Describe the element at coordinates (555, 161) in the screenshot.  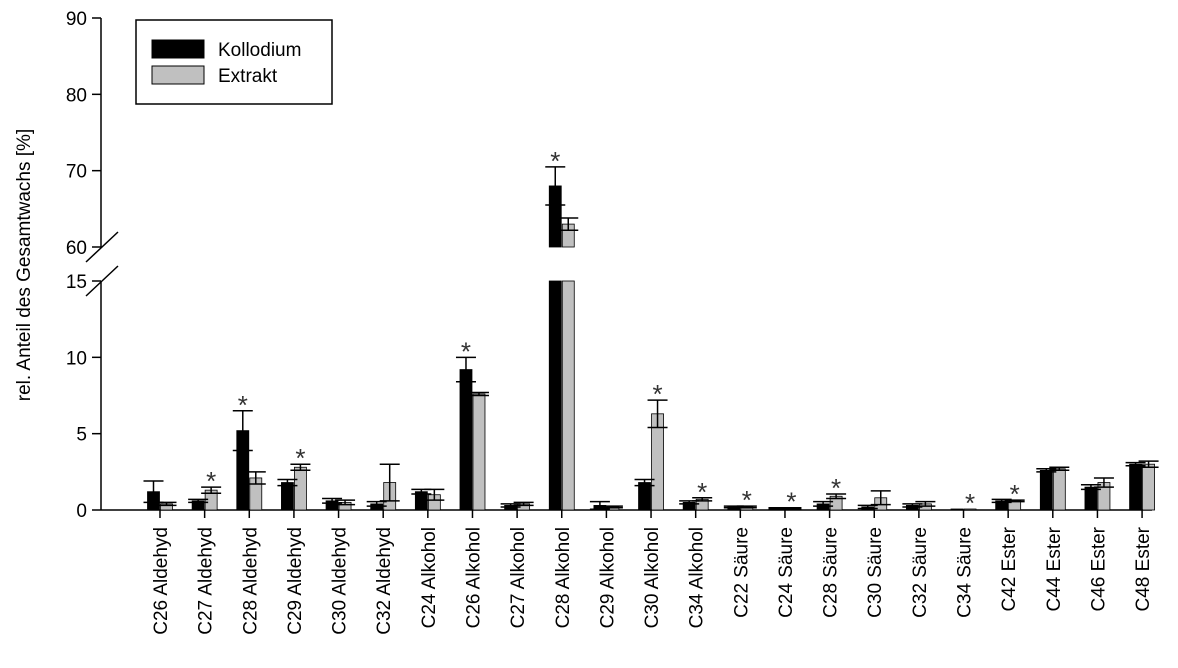
I see `significance-star-c28-alkohol: *` at that location.